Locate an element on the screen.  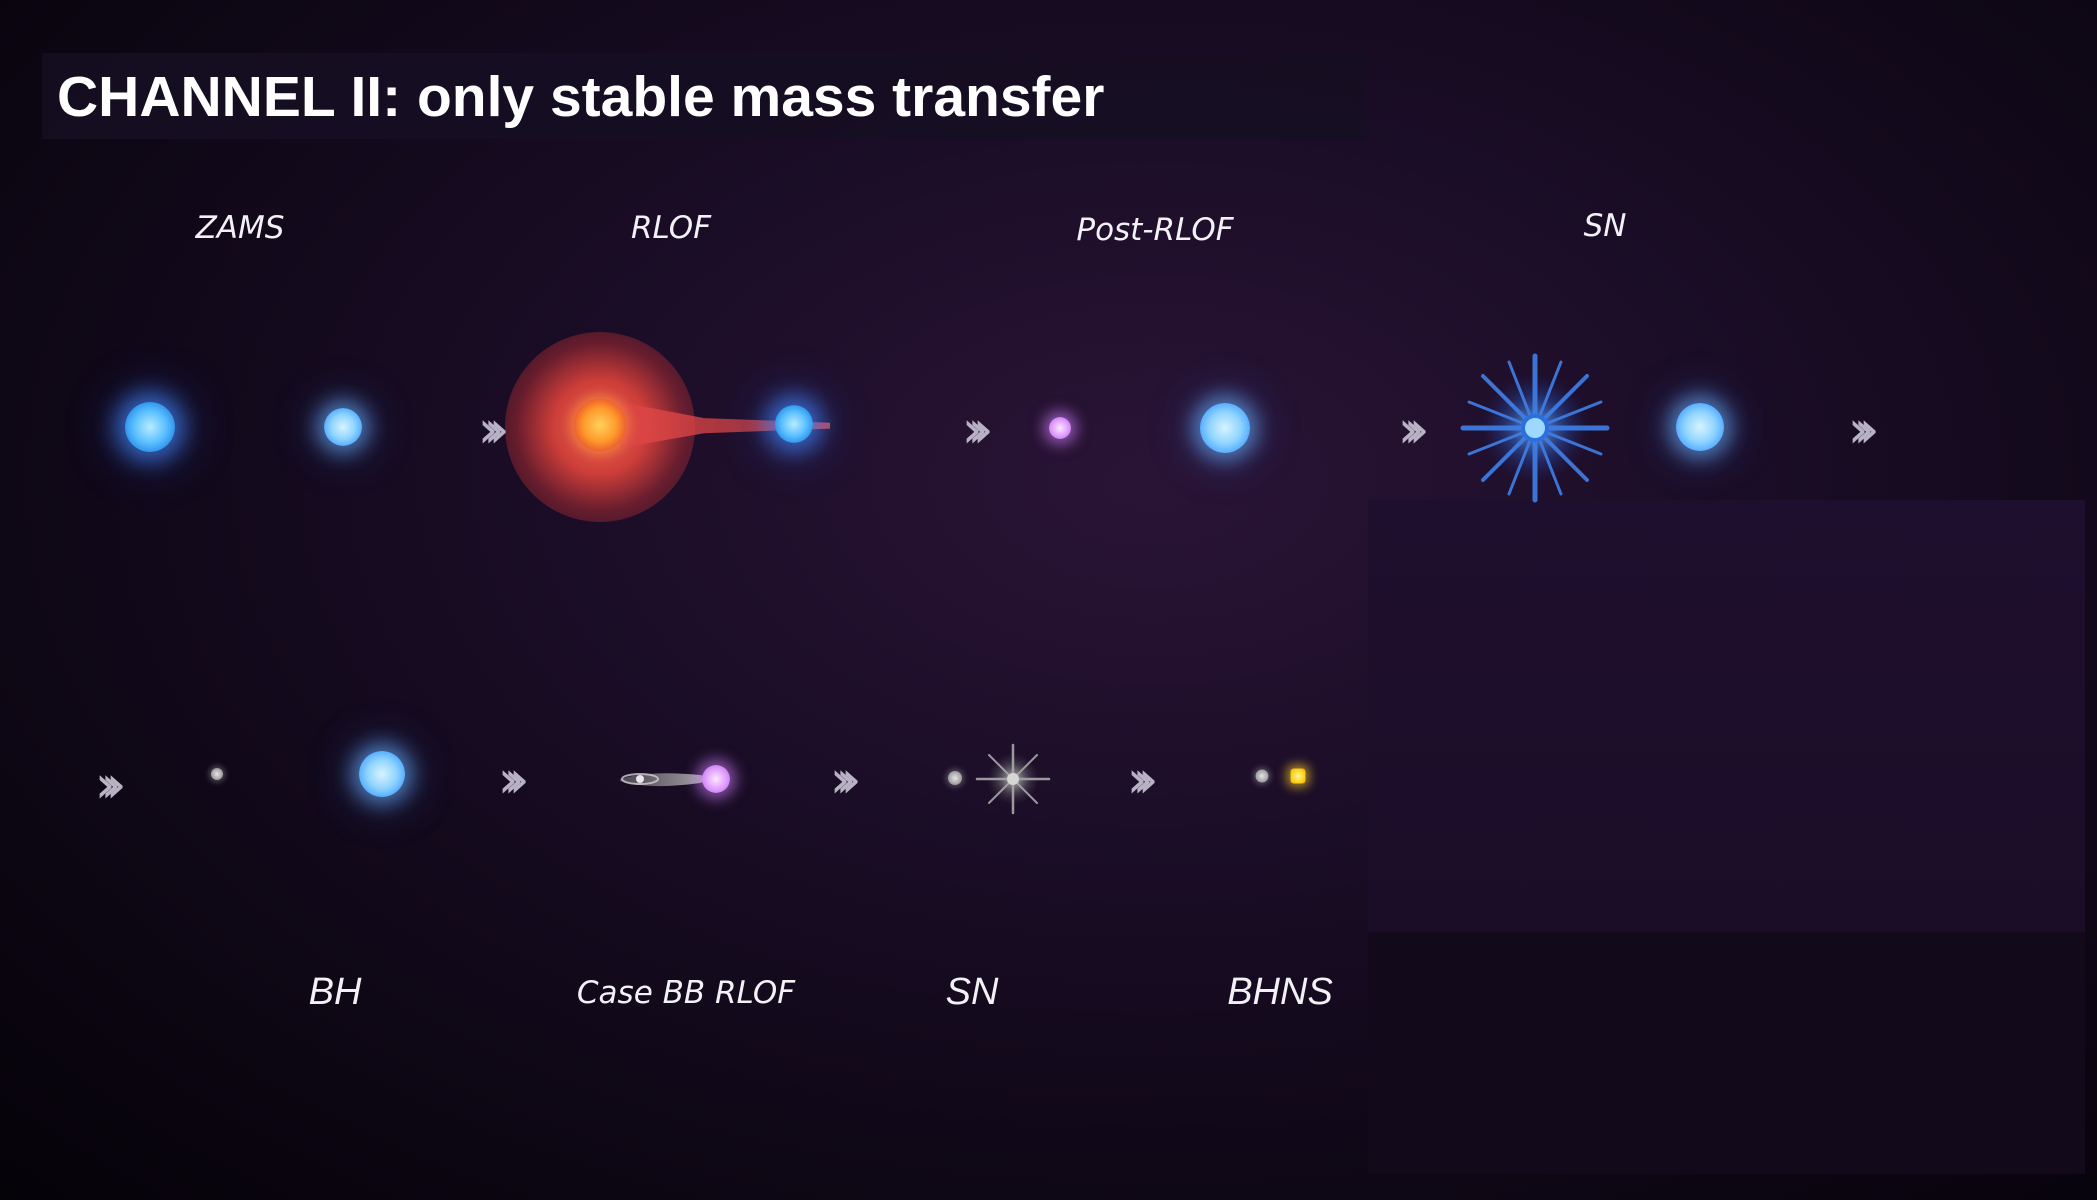
page-title: CHANNEL II: only stable mass transfer is located at coordinates (581, 97).